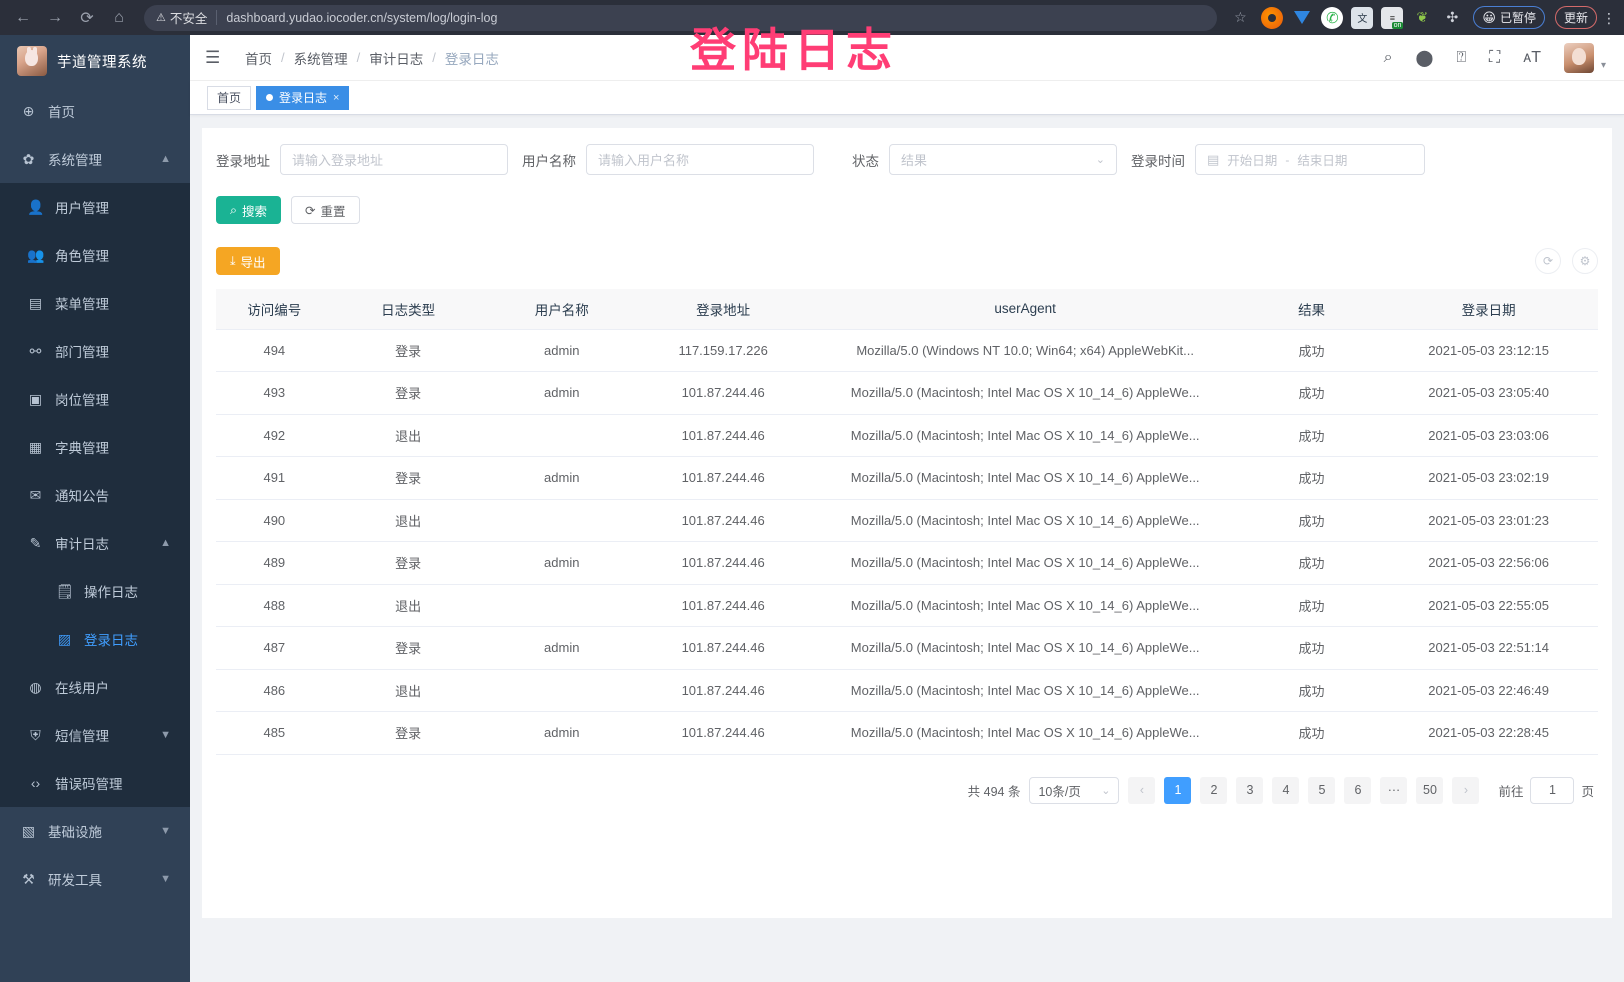 The image size is (1624, 982). Describe the element at coordinates (95, 783) in the screenshot. I see `sidebar-item-error-code: ‹› 错误码管理` at that location.